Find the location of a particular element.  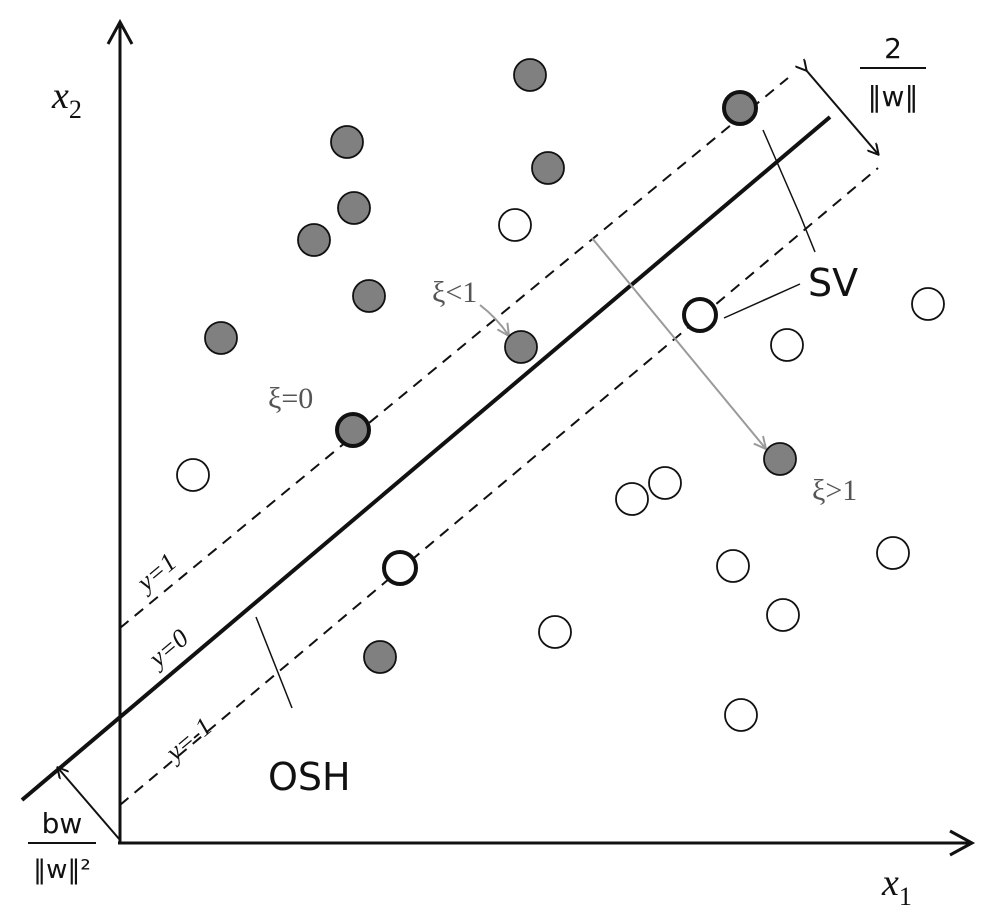

offset-numerator: bw is located at coordinates (62, 823).